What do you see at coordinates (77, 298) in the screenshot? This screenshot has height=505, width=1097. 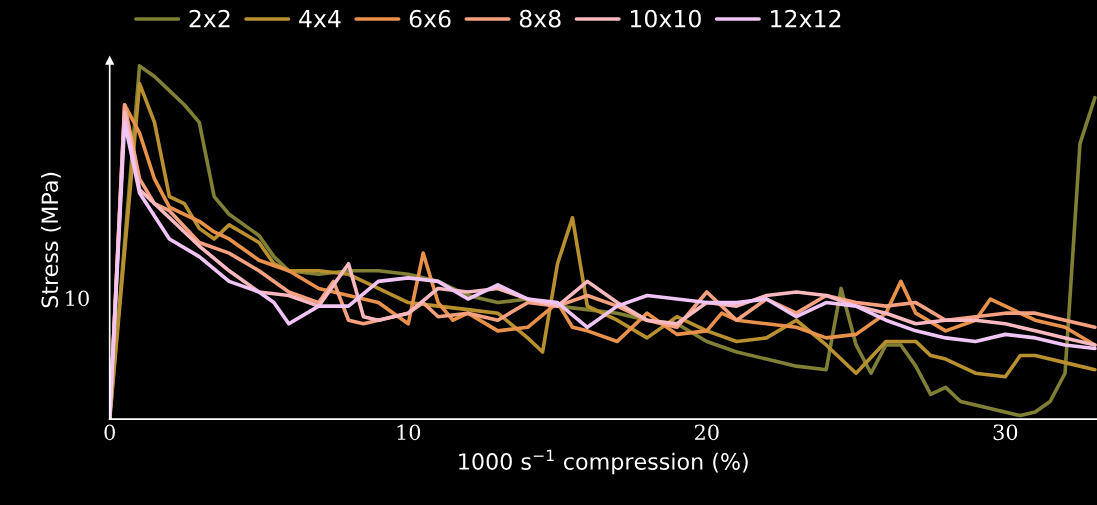 I see `annotation: 10` at bounding box center [77, 298].